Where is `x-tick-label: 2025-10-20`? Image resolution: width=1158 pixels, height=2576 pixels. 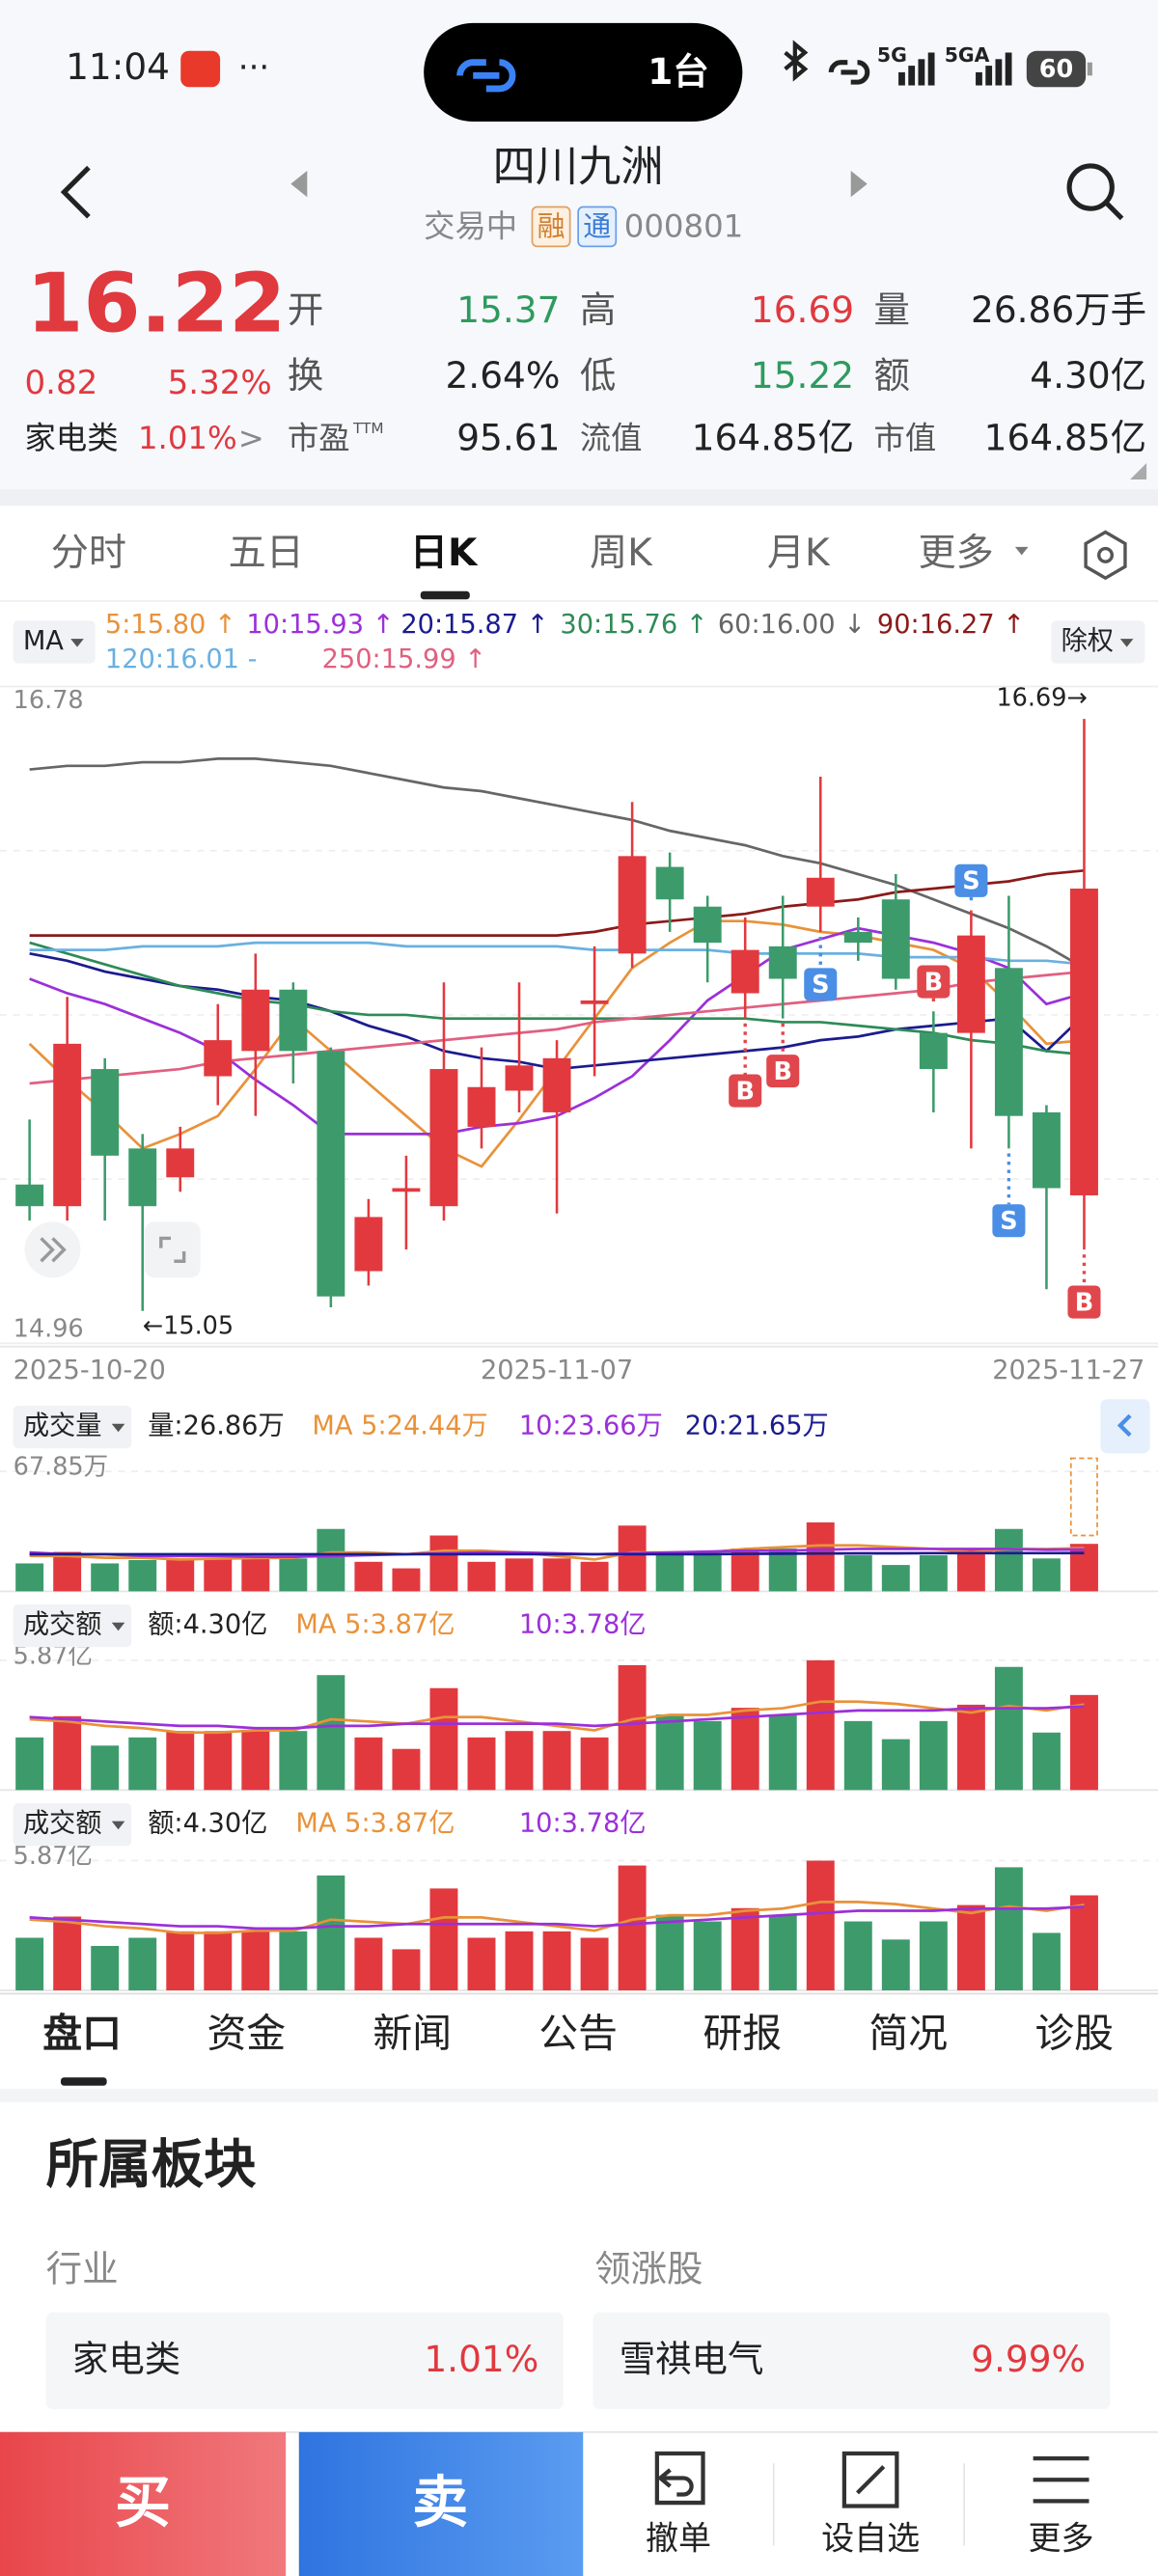 x-tick-label: 2025-10-20 is located at coordinates (90, 1371).